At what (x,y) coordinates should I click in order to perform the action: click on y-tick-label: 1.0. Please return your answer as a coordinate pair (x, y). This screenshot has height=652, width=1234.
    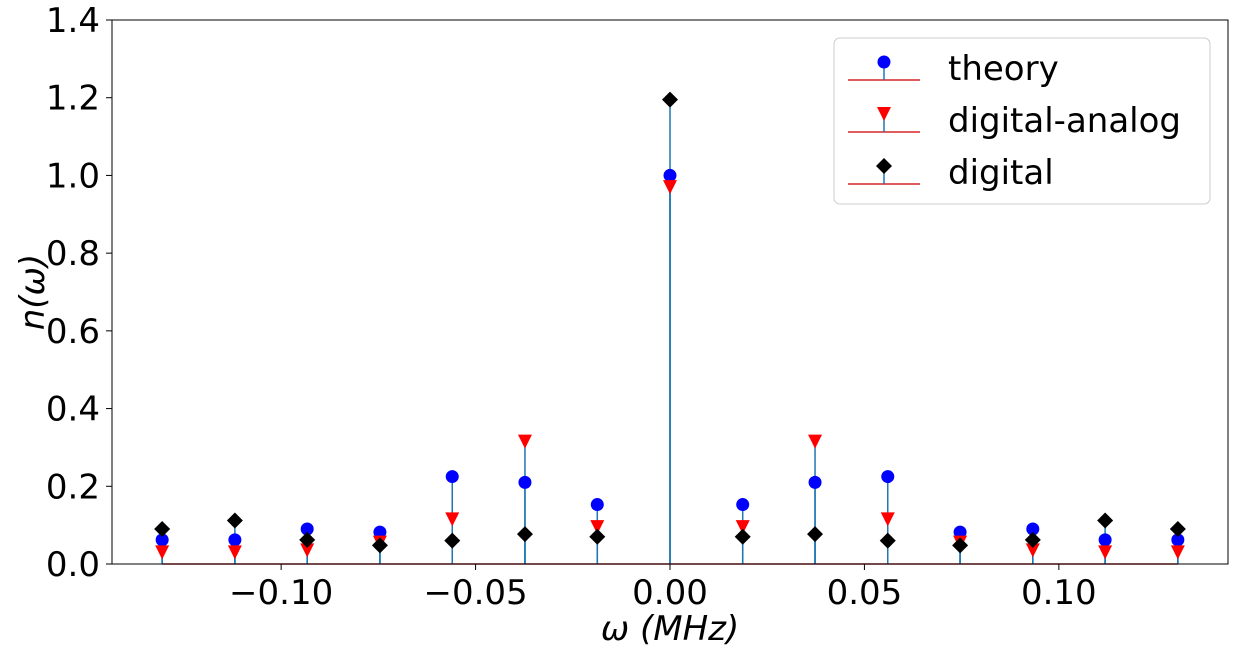
    Looking at the image, I should click on (73, 176).